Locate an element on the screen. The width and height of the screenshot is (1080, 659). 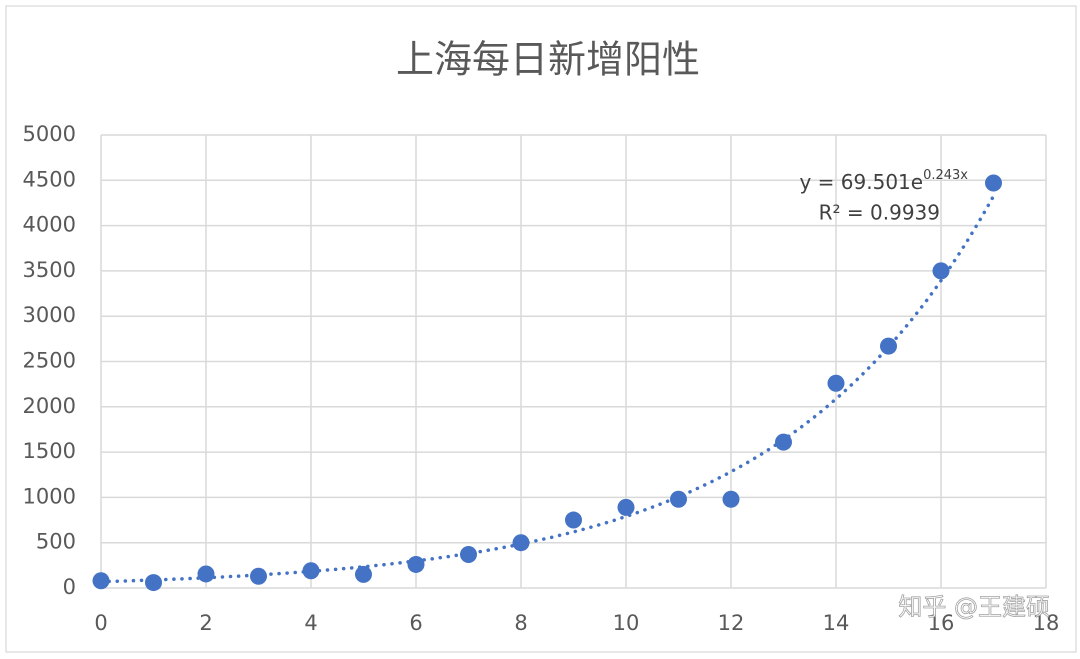
y-tick-label: 4500 is located at coordinates (49, 179).